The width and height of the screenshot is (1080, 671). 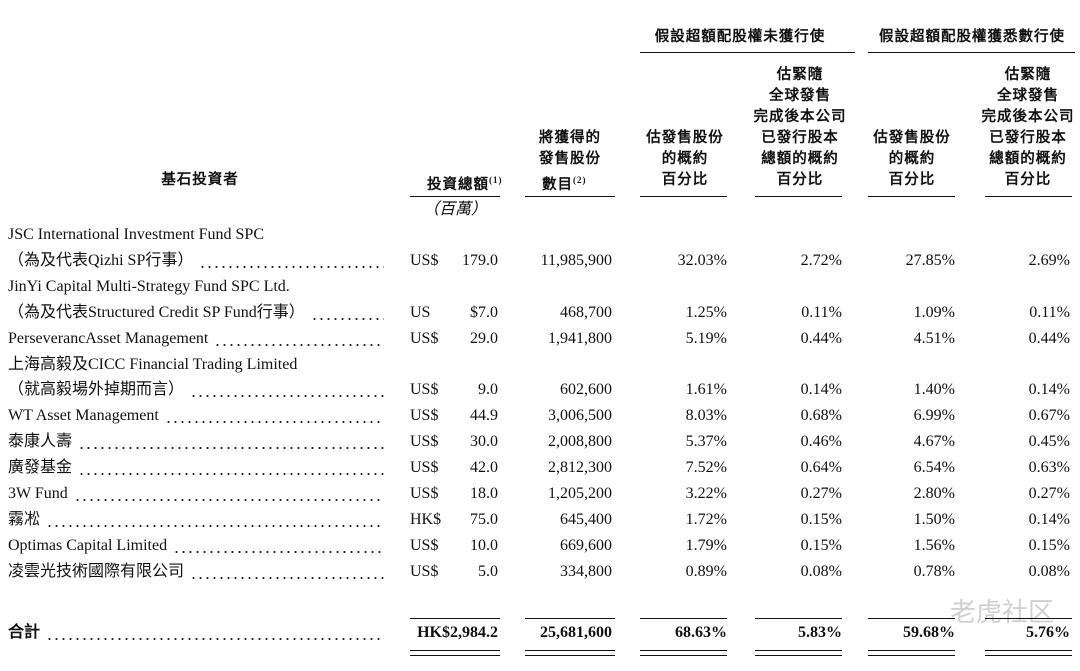 I want to click on amount: 10.0, so click(x=484, y=545).